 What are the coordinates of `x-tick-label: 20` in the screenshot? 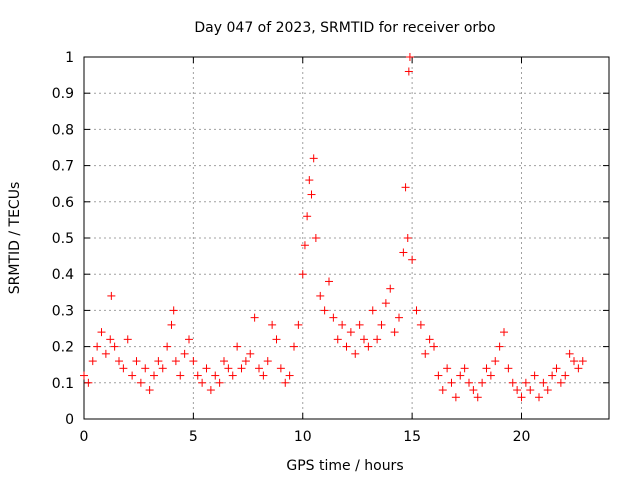 It's located at (522, 437).